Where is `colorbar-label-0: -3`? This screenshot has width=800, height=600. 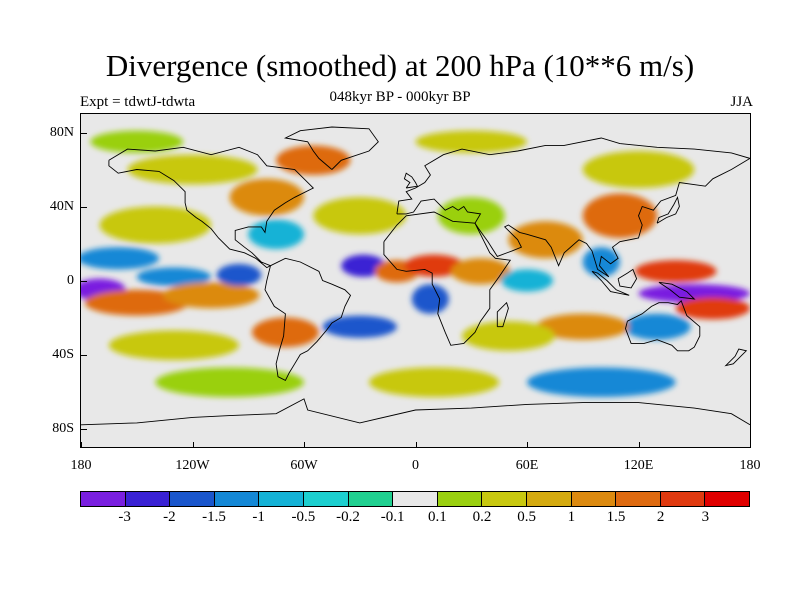 colorbar-label-0: -3 is located at coordinates (124, 517).